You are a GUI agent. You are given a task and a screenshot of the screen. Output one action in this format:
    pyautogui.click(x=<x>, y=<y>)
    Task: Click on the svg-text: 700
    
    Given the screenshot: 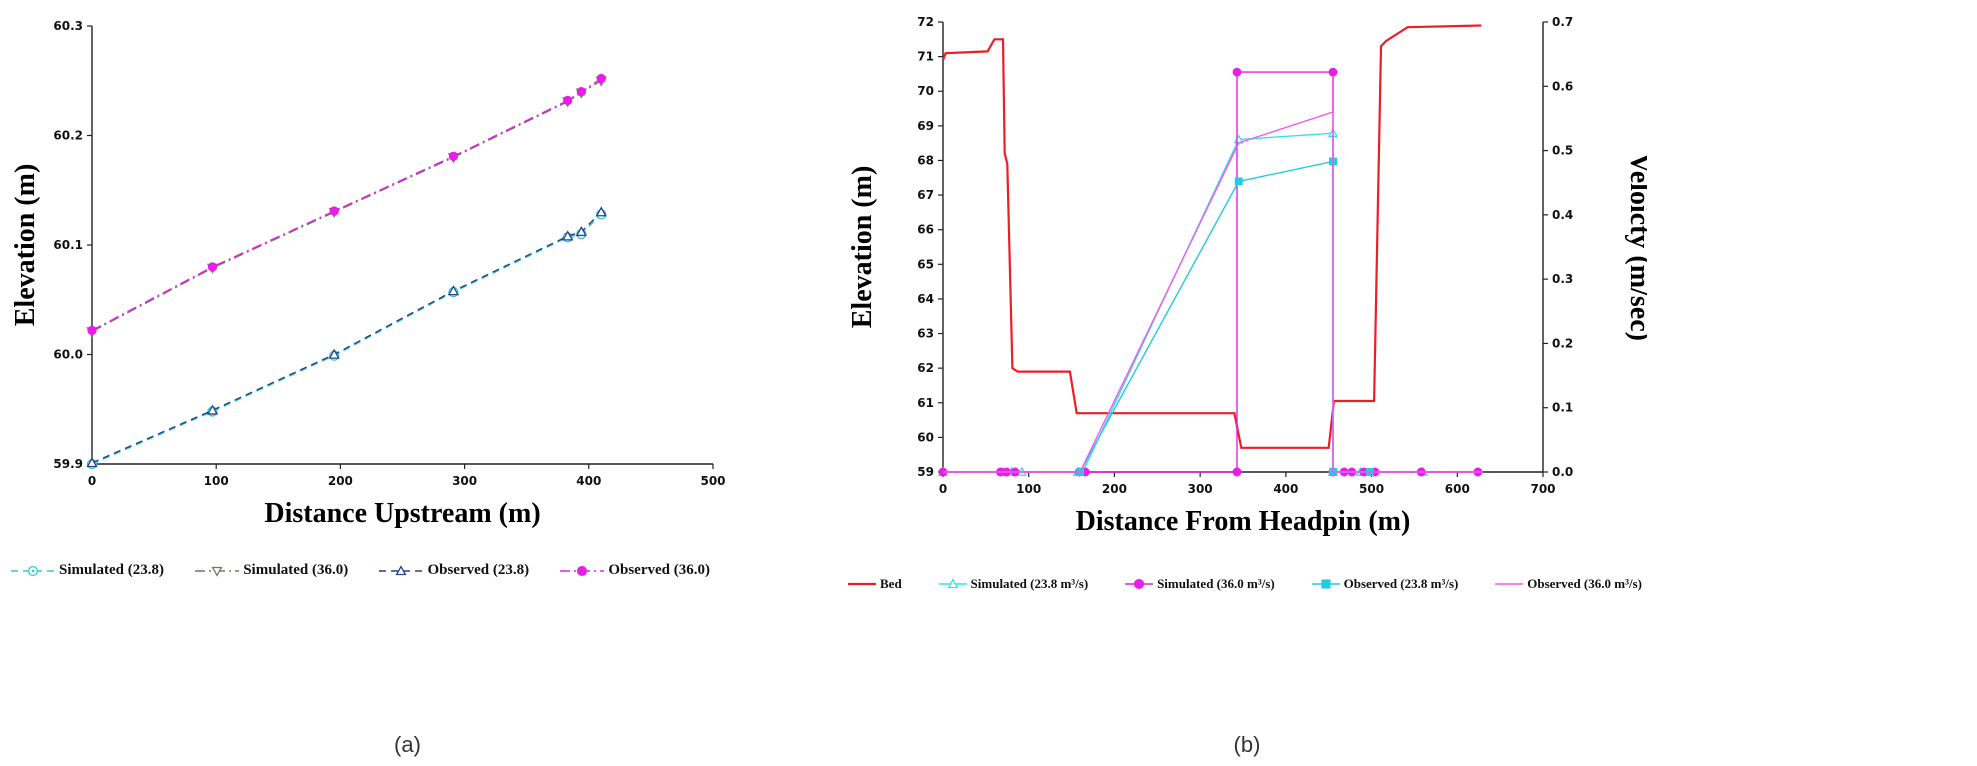 What is the action you would take?
    pyautogui.click(x=1542, y=489)
    